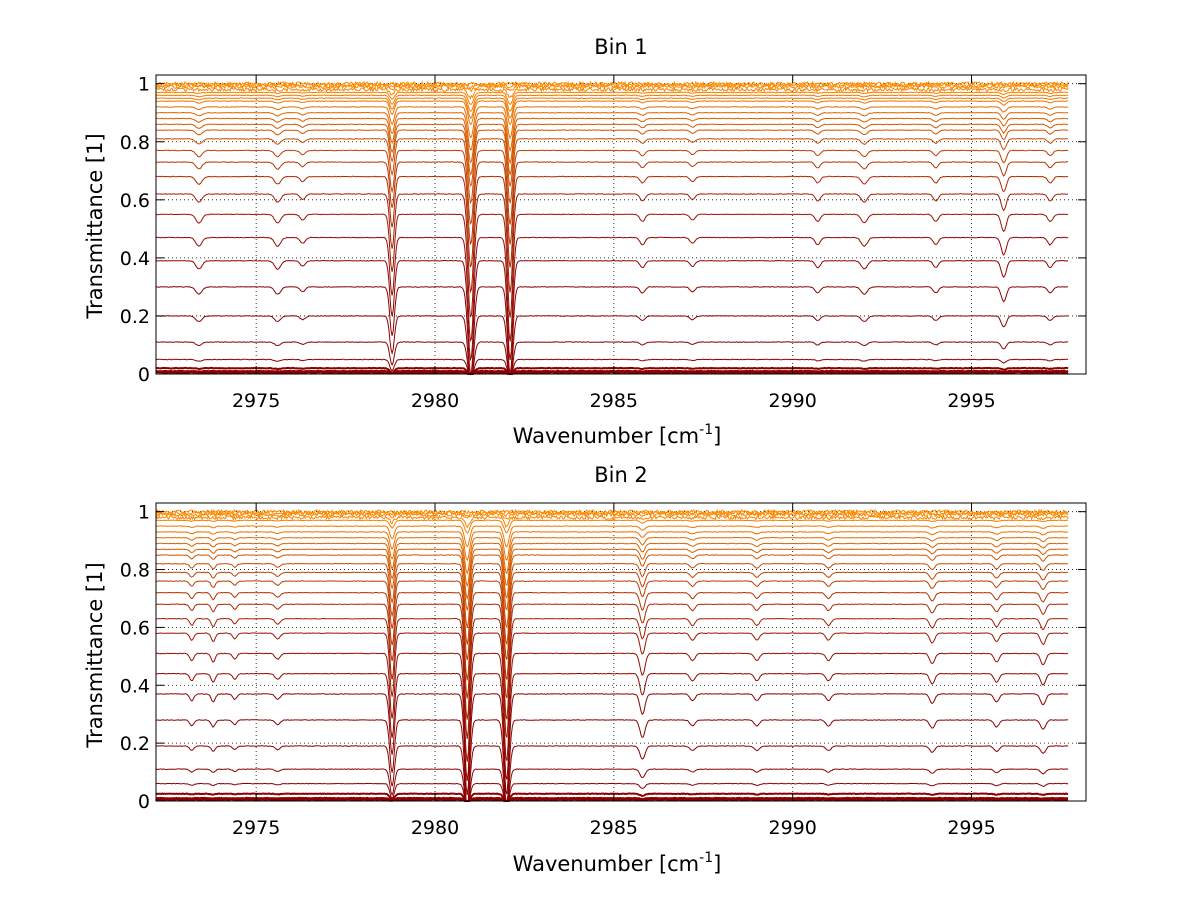  What do you see at coordinates (621, 47) in the screenshot?
I see `chart-title: Bin 1` at bounding box center [621, 47].